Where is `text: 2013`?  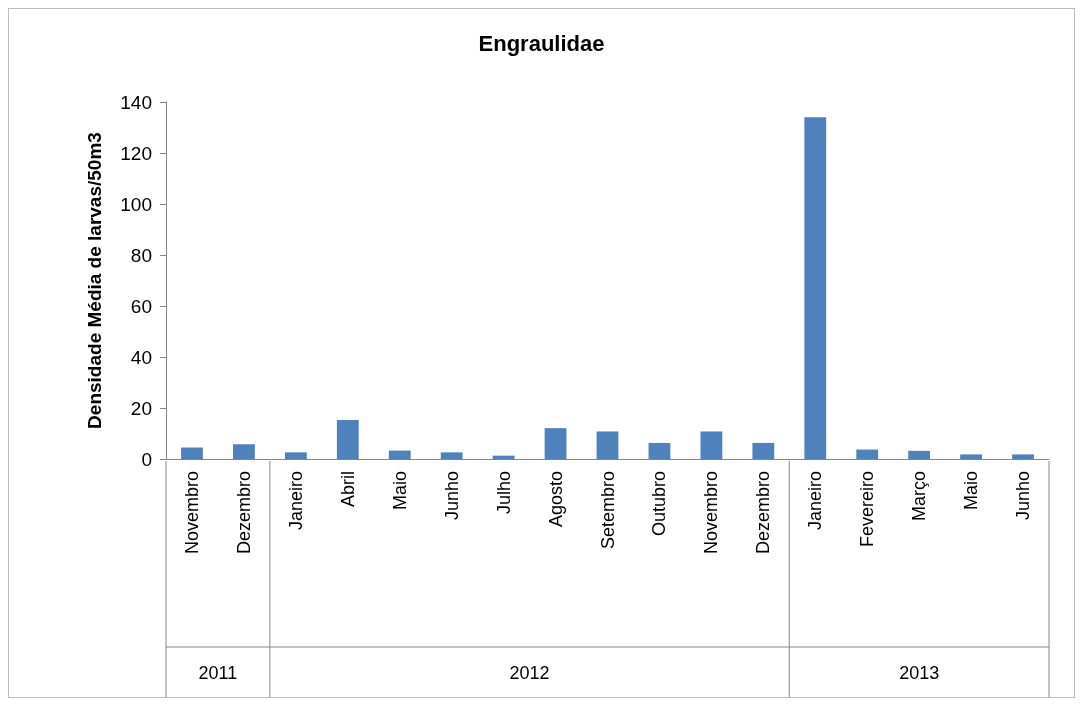 text: 2013 is located at coordinates (919, 673).